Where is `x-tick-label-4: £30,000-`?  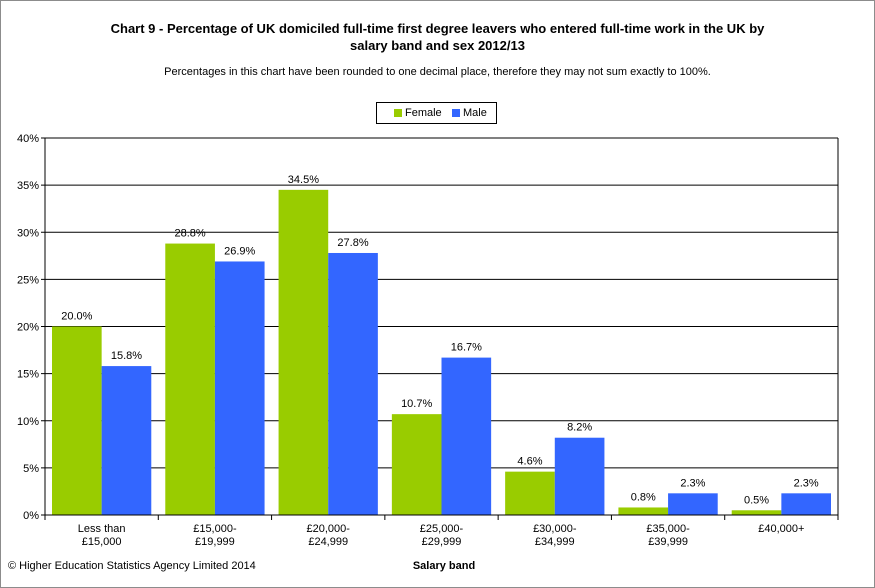 x-tick-label-4: £30,000- is located at coordinates (555, 529).